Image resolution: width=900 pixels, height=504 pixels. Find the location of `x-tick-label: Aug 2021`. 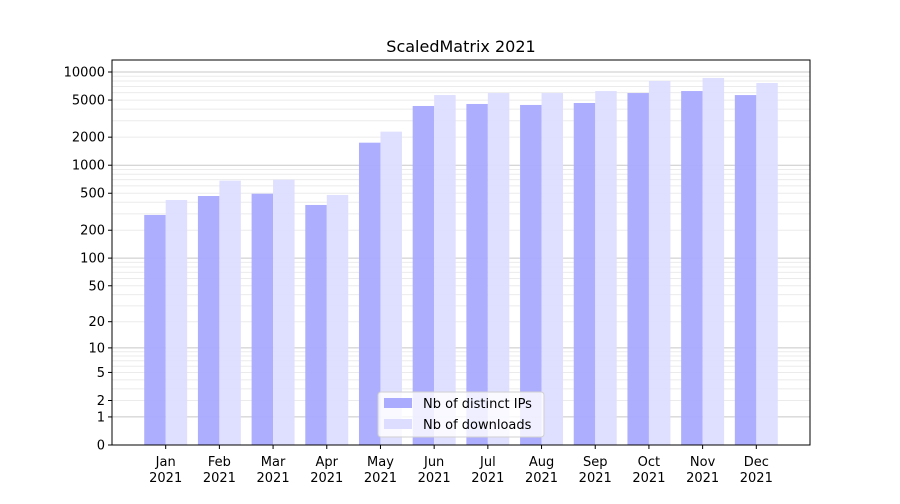

x-tick-label: Aug 2021 is located at coordinates (541, 470).